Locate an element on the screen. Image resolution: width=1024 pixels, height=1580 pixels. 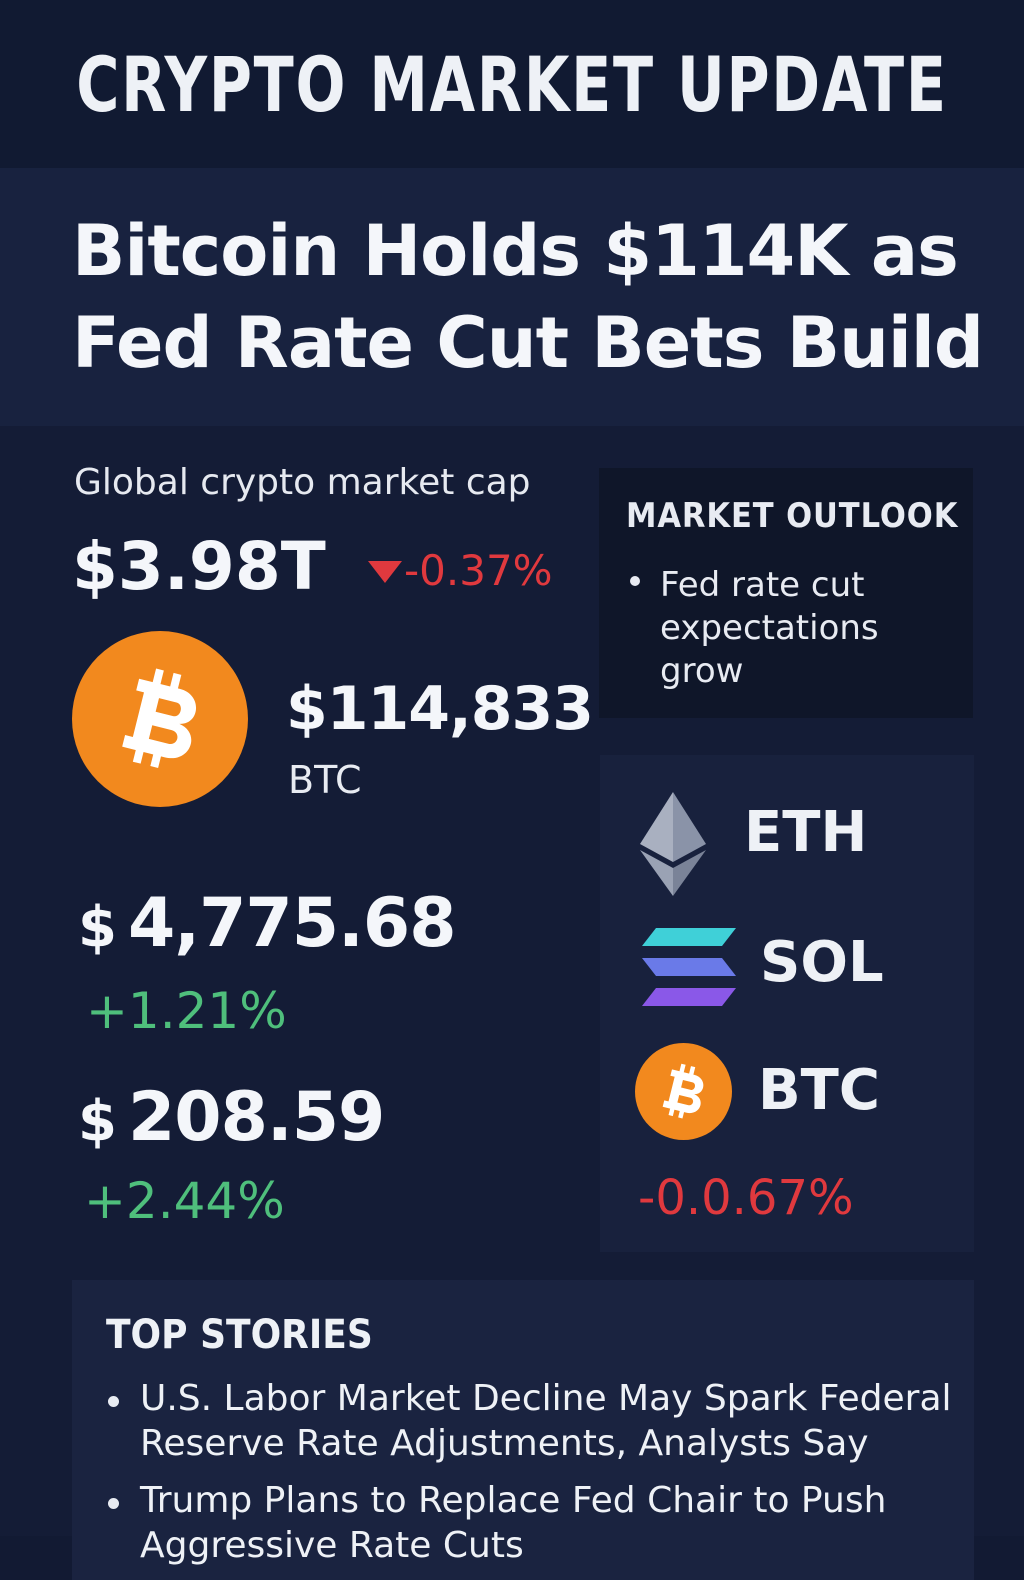
headline-line-2: Fed Rate Cut Bets Build is located at coordinates (528, 343).